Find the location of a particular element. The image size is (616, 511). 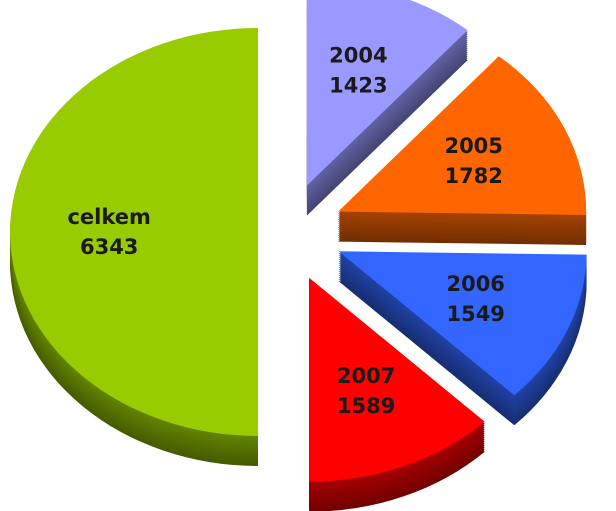

slice-label: 2004 is located at coordinates (358, 56).